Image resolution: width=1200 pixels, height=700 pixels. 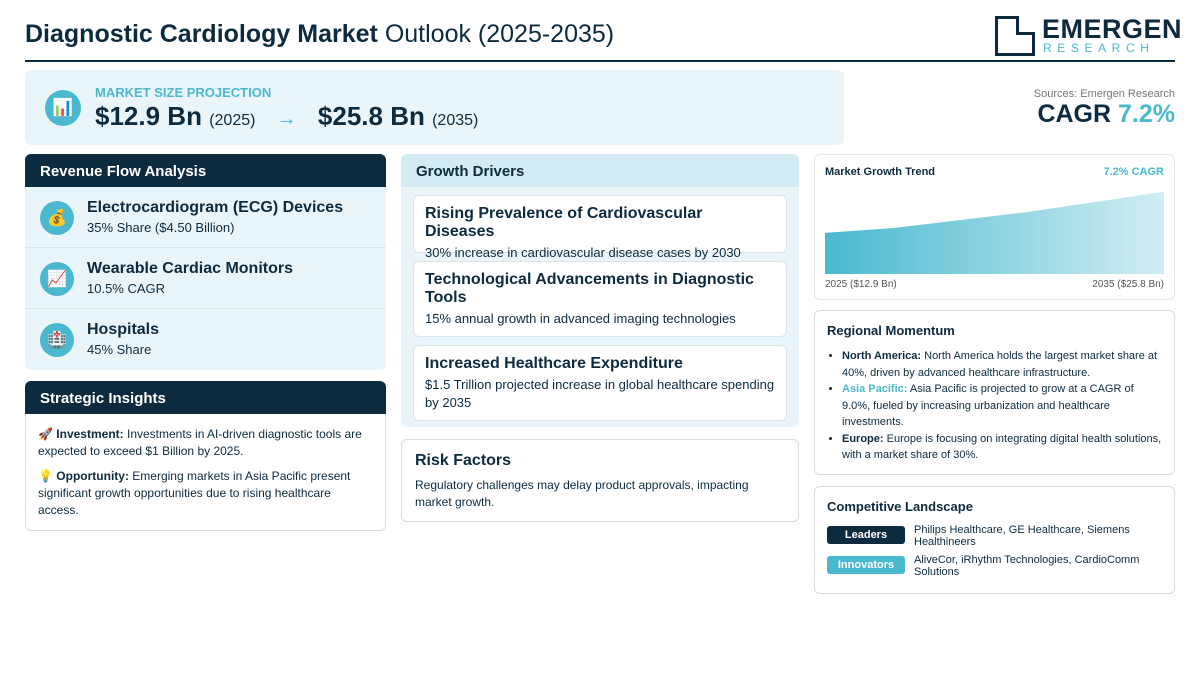 What do you see at coordinates (600, 170) in the screenshot?
I see `growth-drivers-title: Growth Drivers` at bounding box center [600, 170].